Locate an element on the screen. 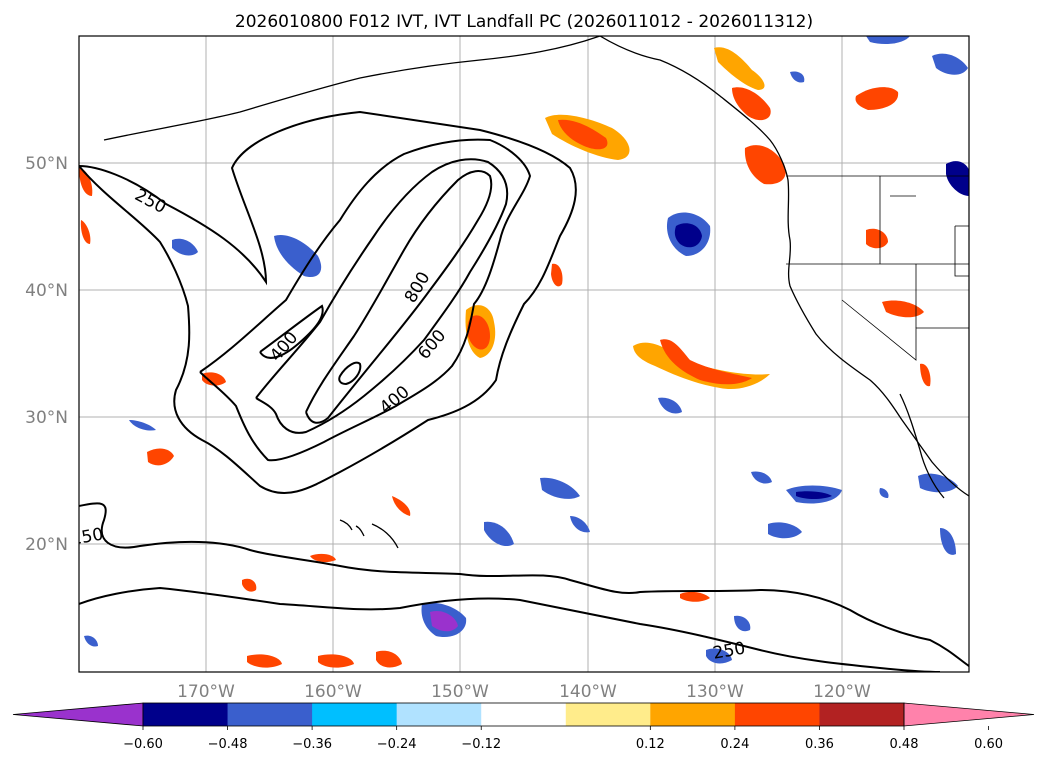 The height and width of the screenshot is (765, 1047). colorbar-tick-label: 0.60 is located at coordinates (988, 744).